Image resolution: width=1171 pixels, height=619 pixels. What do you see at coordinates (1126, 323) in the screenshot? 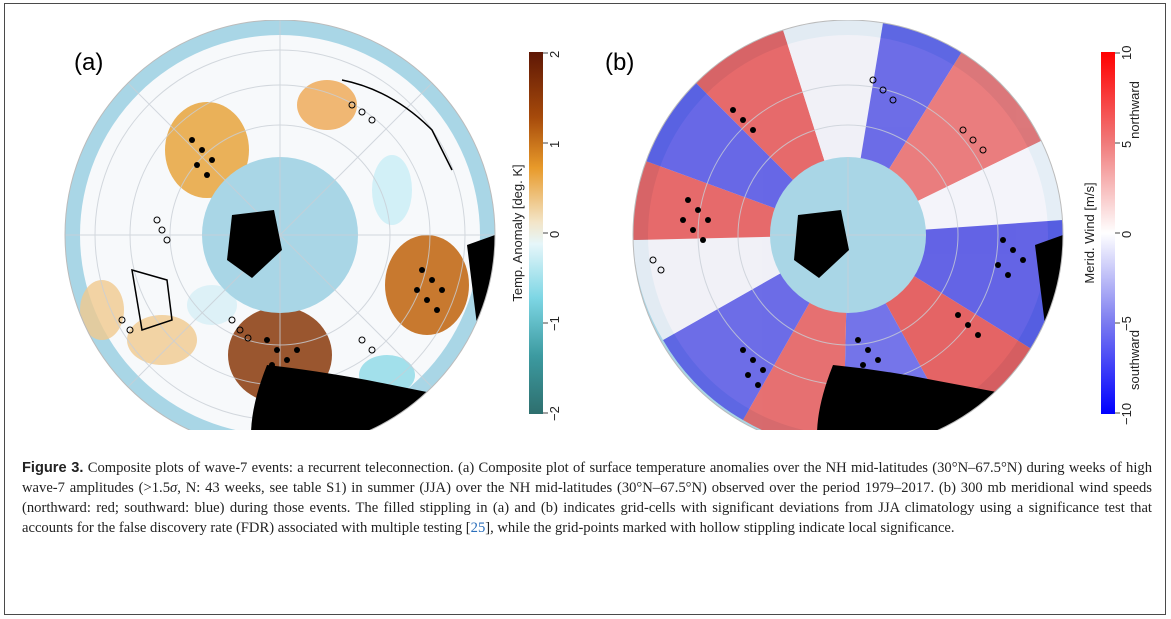
I see `tick-label: −5` at bounding box center [1126, 323].